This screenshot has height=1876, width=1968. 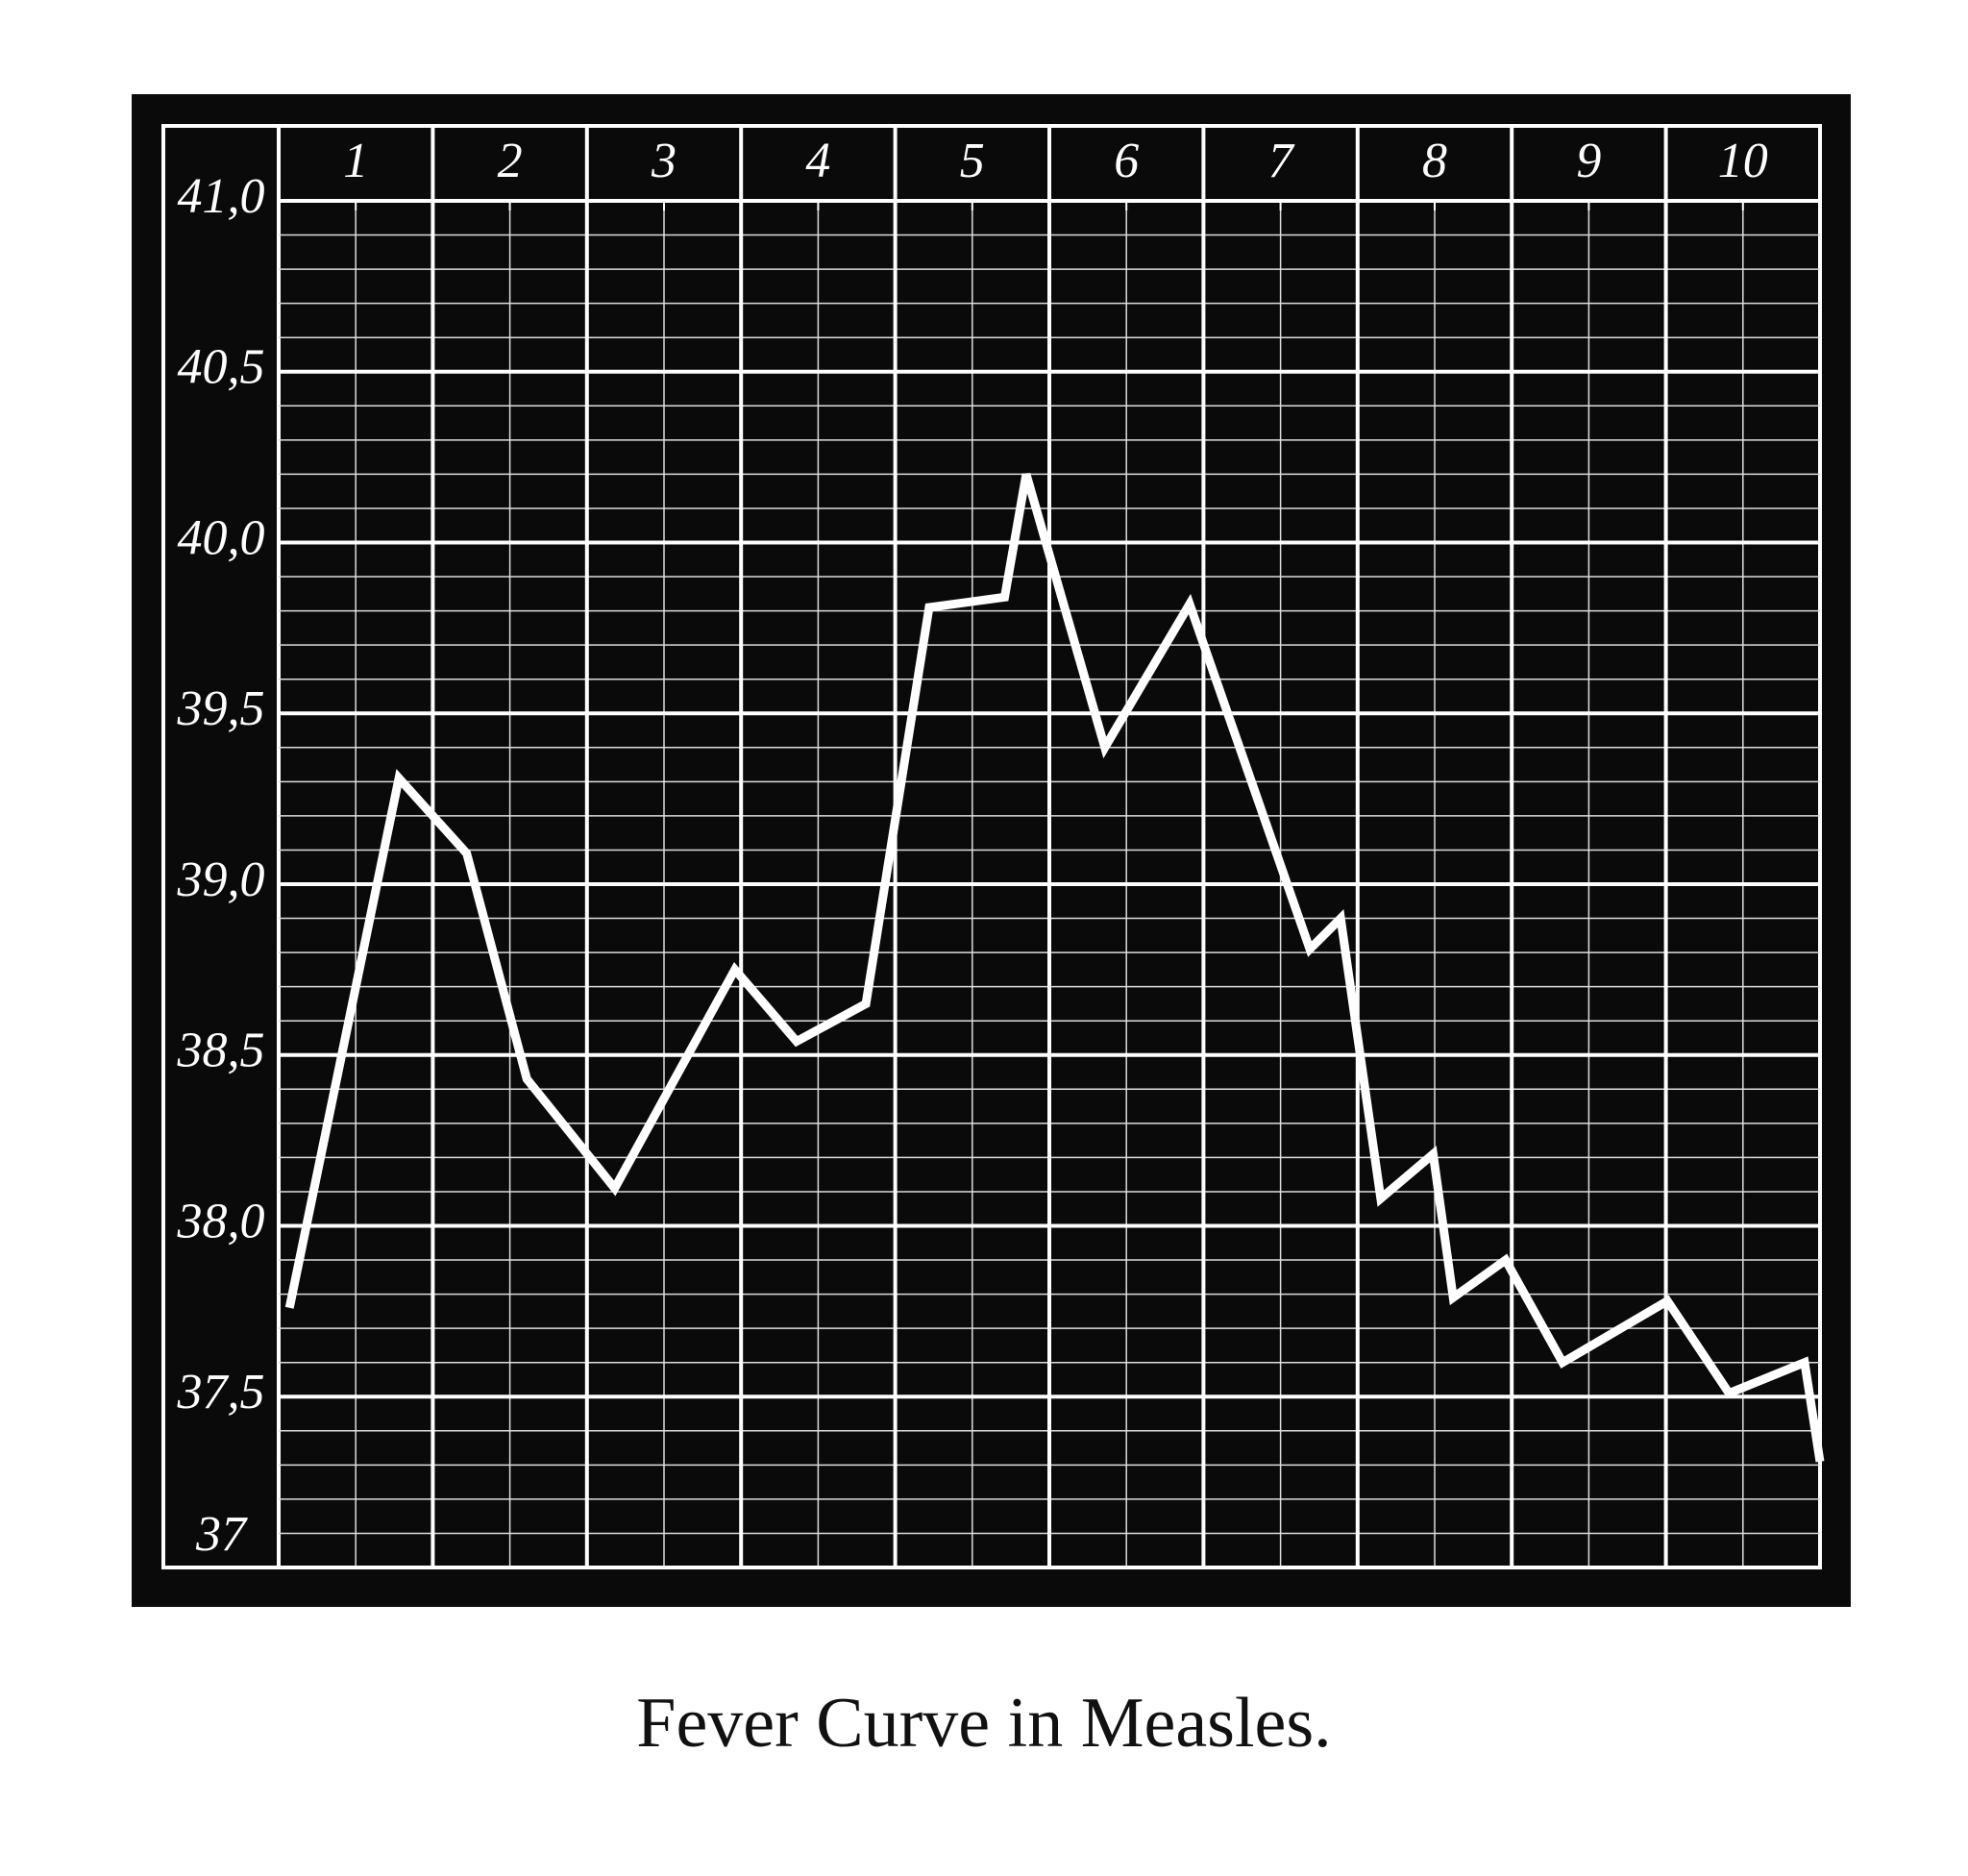 What do you see at coordinates (1589, 161) in the screenshot?
I see `x-tick-label: 9` at bounding box center [1589, 161].